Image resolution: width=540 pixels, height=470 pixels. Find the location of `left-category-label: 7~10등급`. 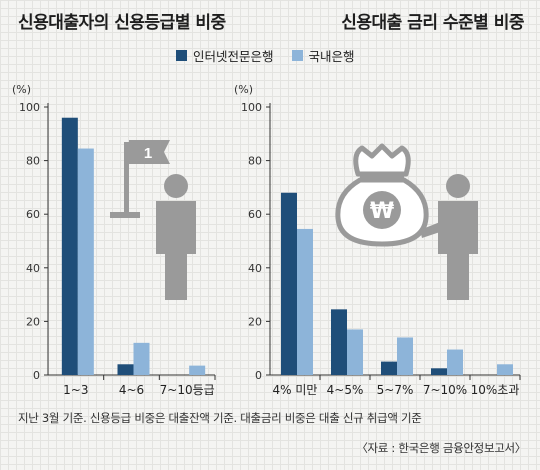

left-category-label: 7~10등급 is located at coordinates (187, 390).